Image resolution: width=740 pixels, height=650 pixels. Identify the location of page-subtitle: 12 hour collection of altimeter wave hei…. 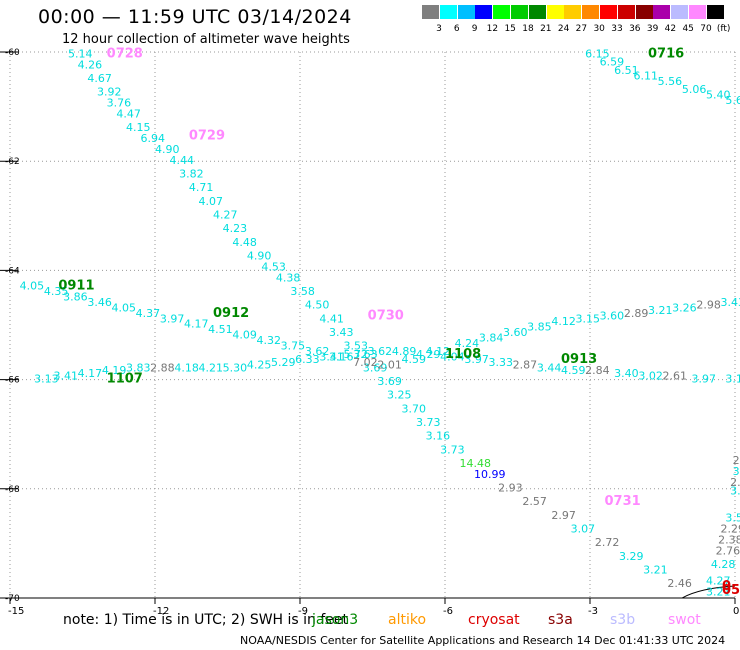
(206, 39).